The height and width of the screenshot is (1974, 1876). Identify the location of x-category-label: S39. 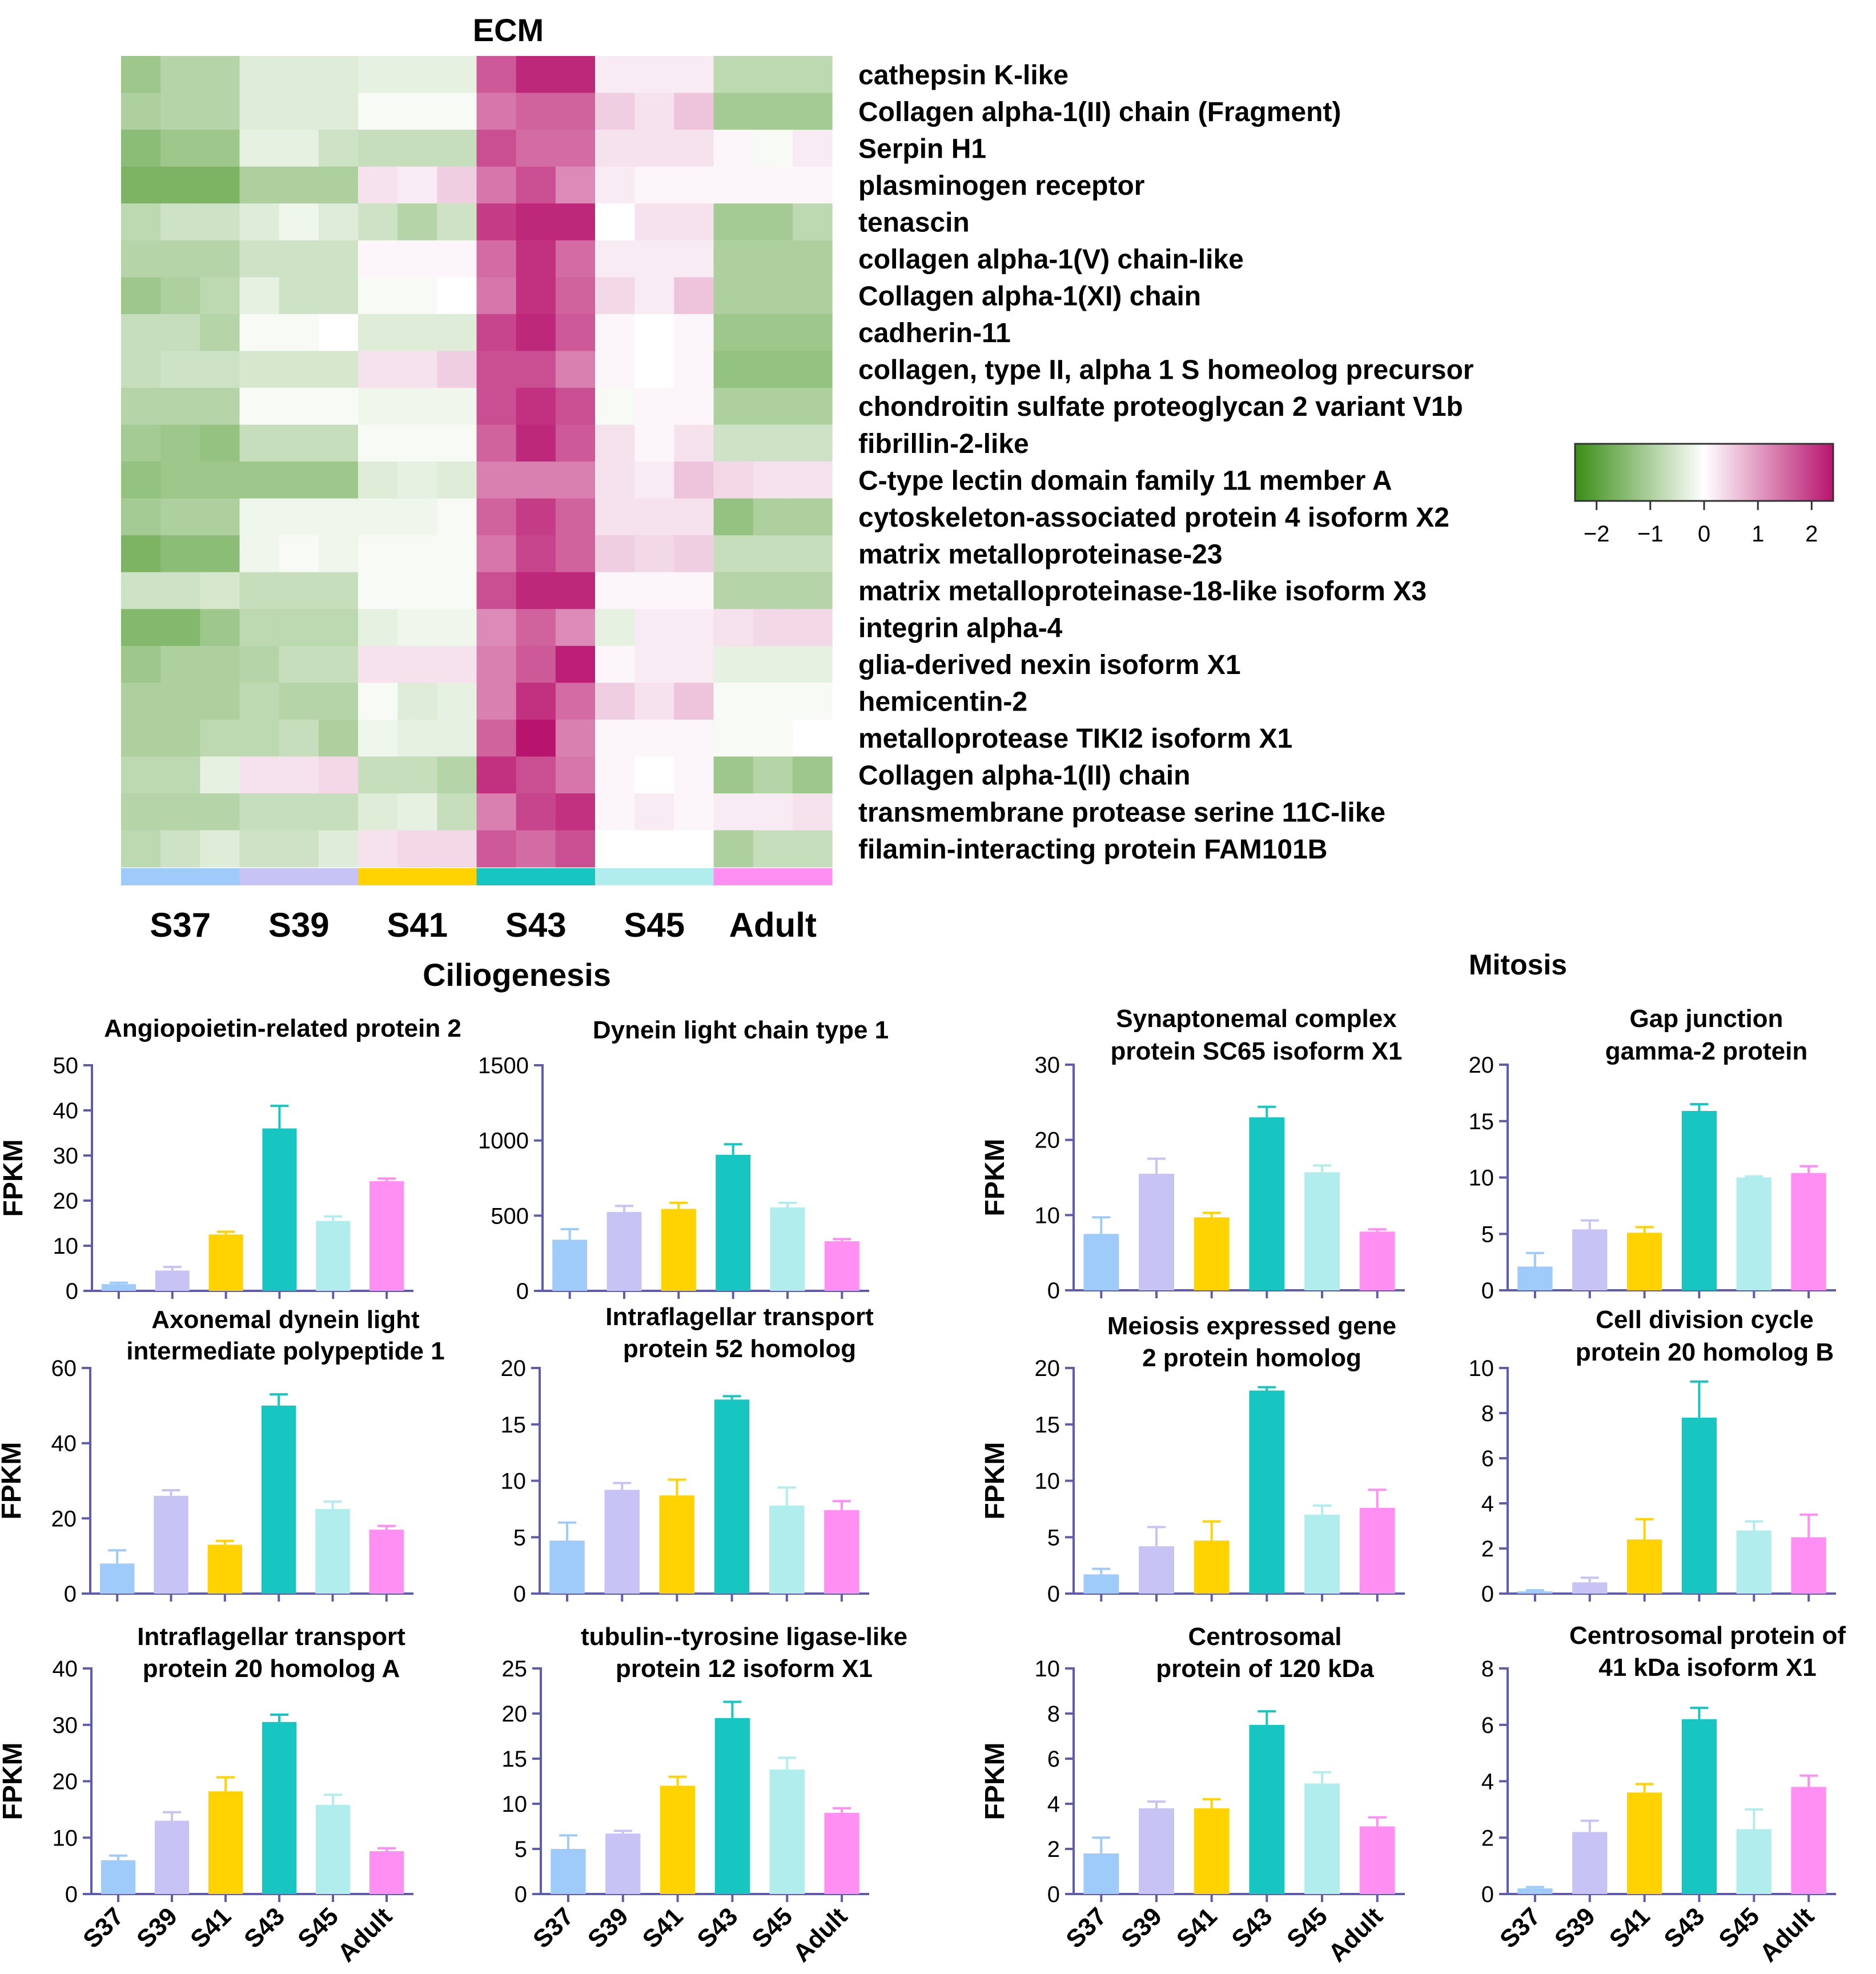
(1575, 1928).